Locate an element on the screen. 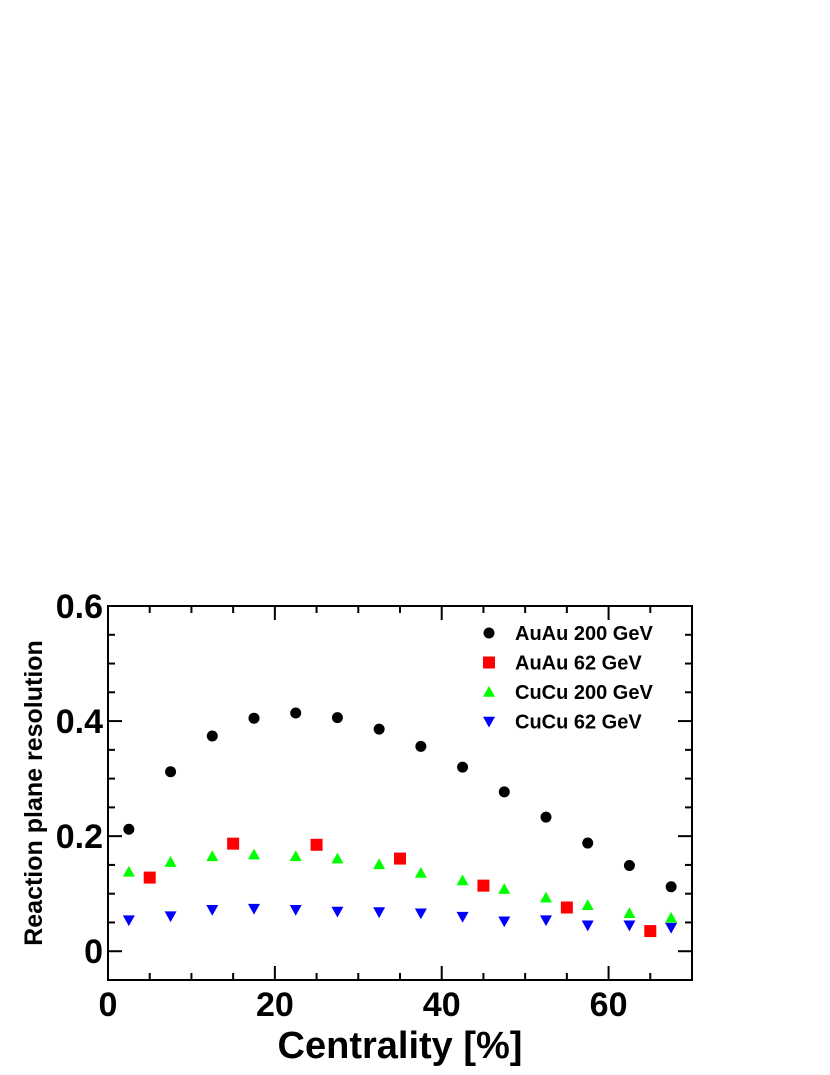 The height and width of the screenshot is (1075, 830). legend-marker-auau-200-gev is located at coordinates (489, 633).